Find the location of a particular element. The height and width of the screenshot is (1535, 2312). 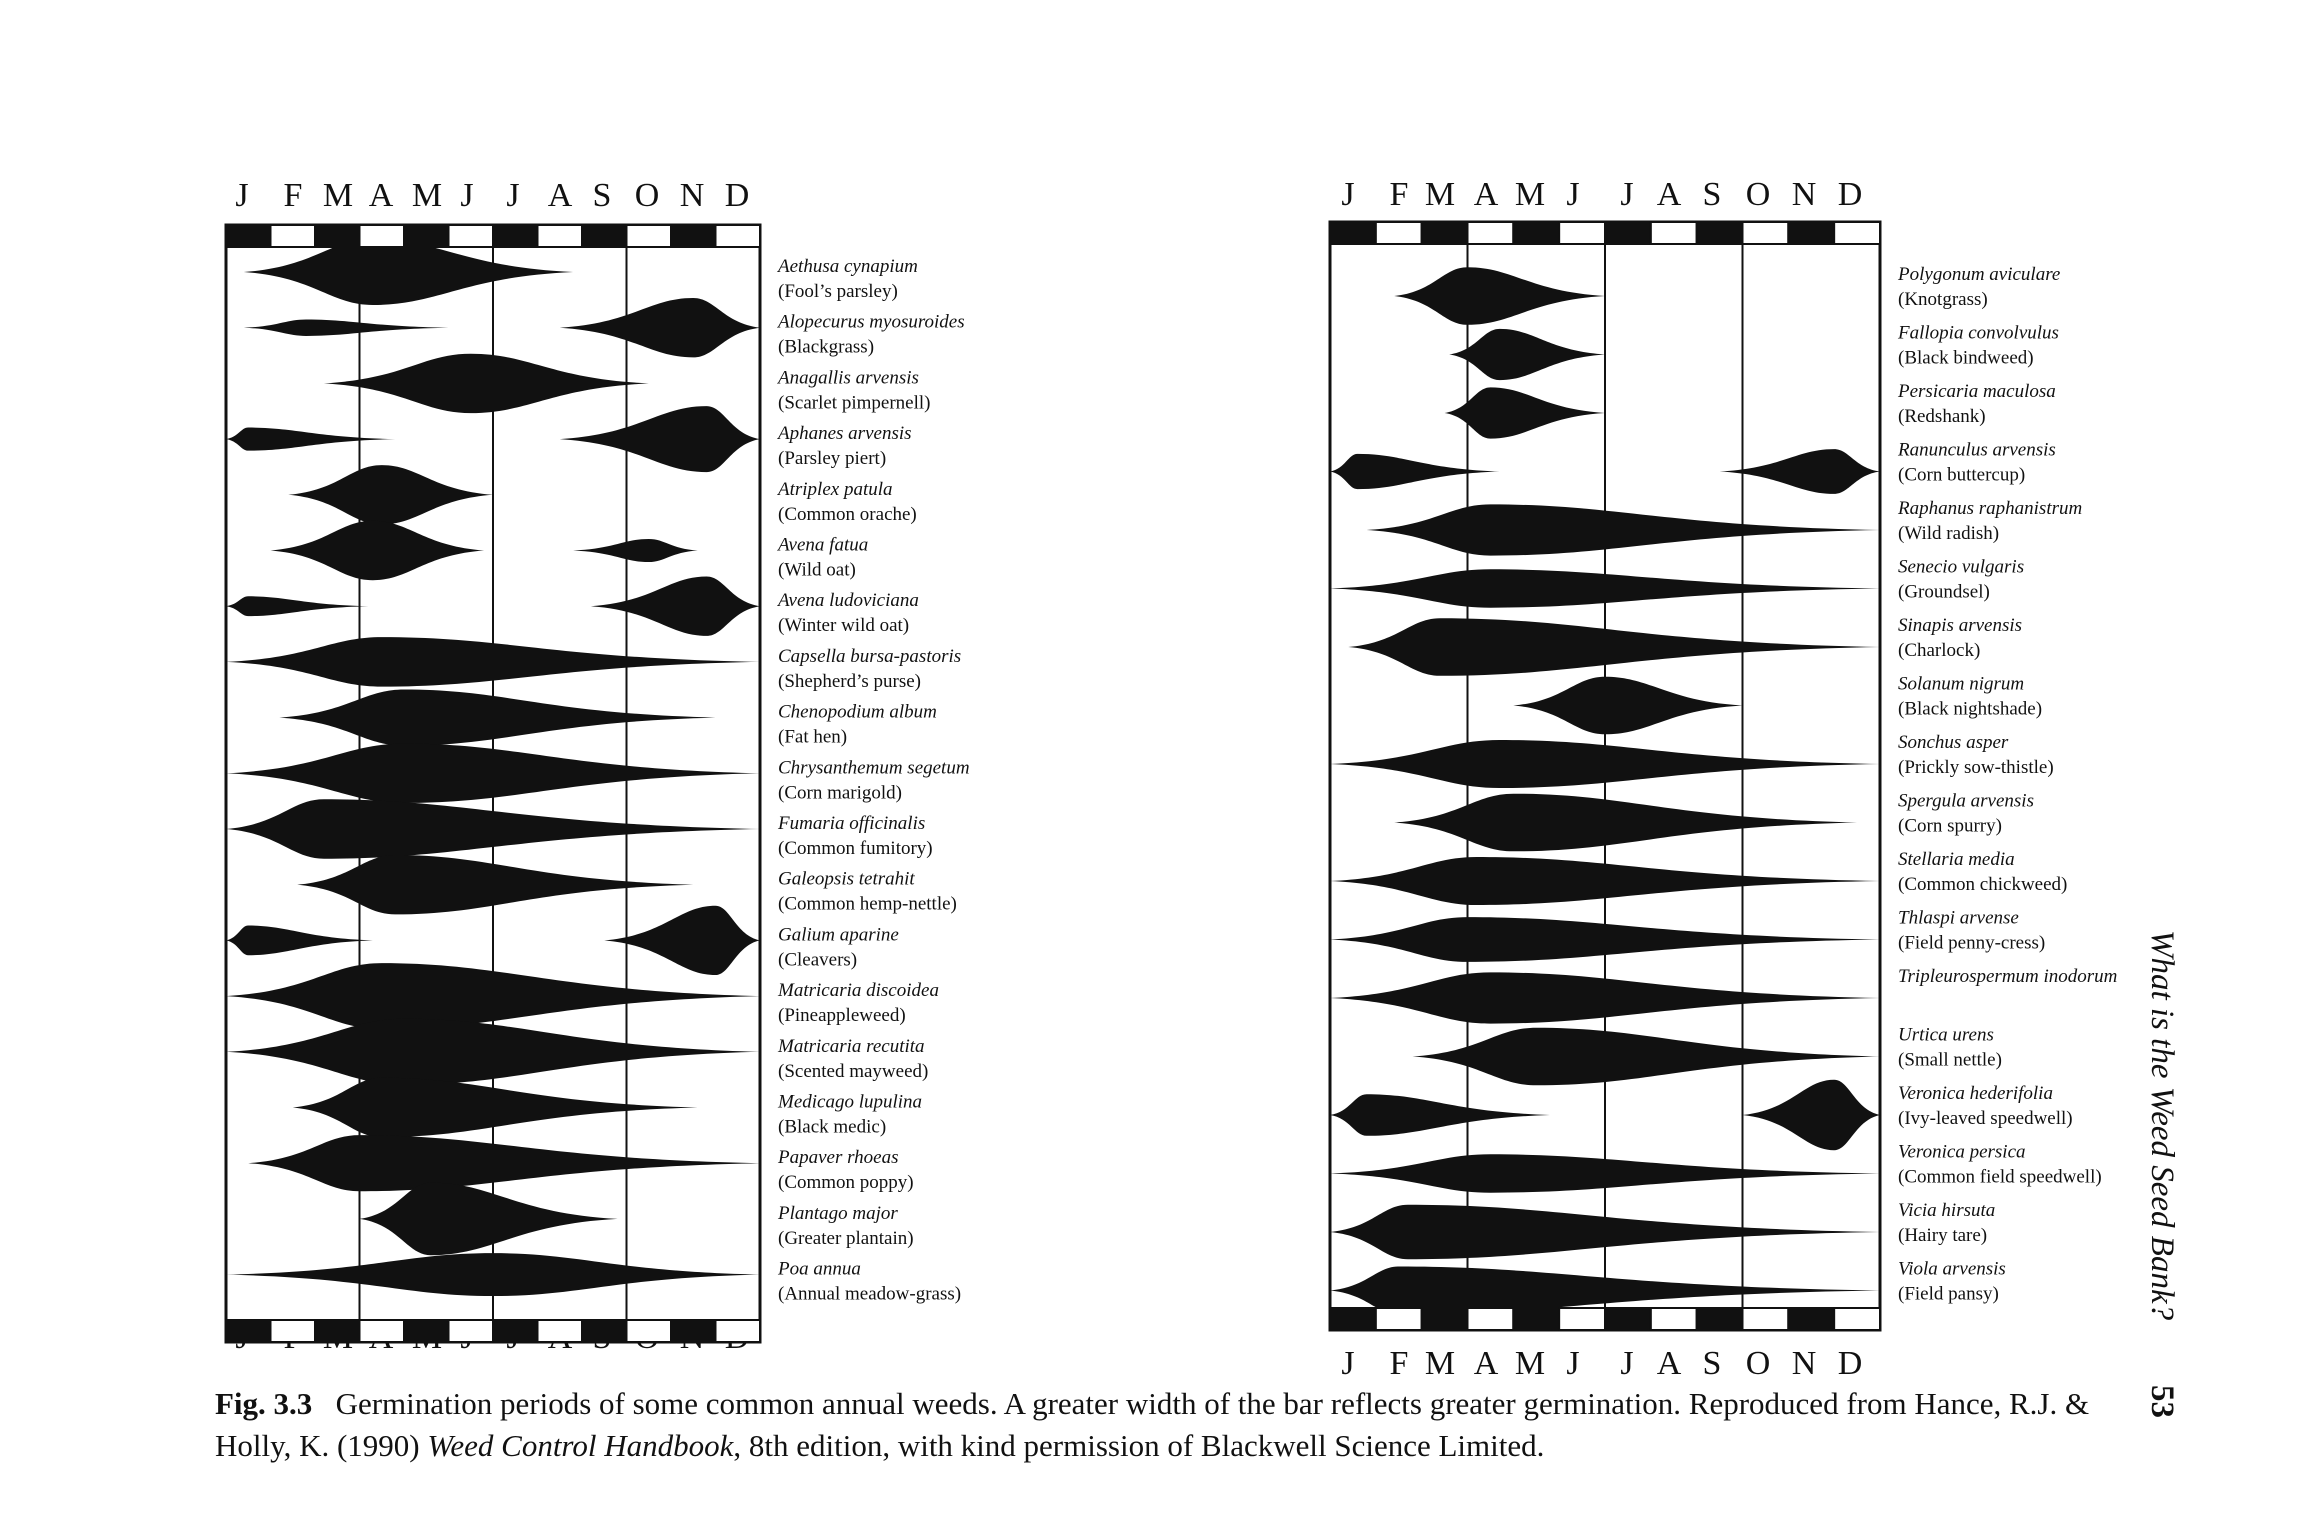

page-number: 53 is located at coordinates (2162, 1401).